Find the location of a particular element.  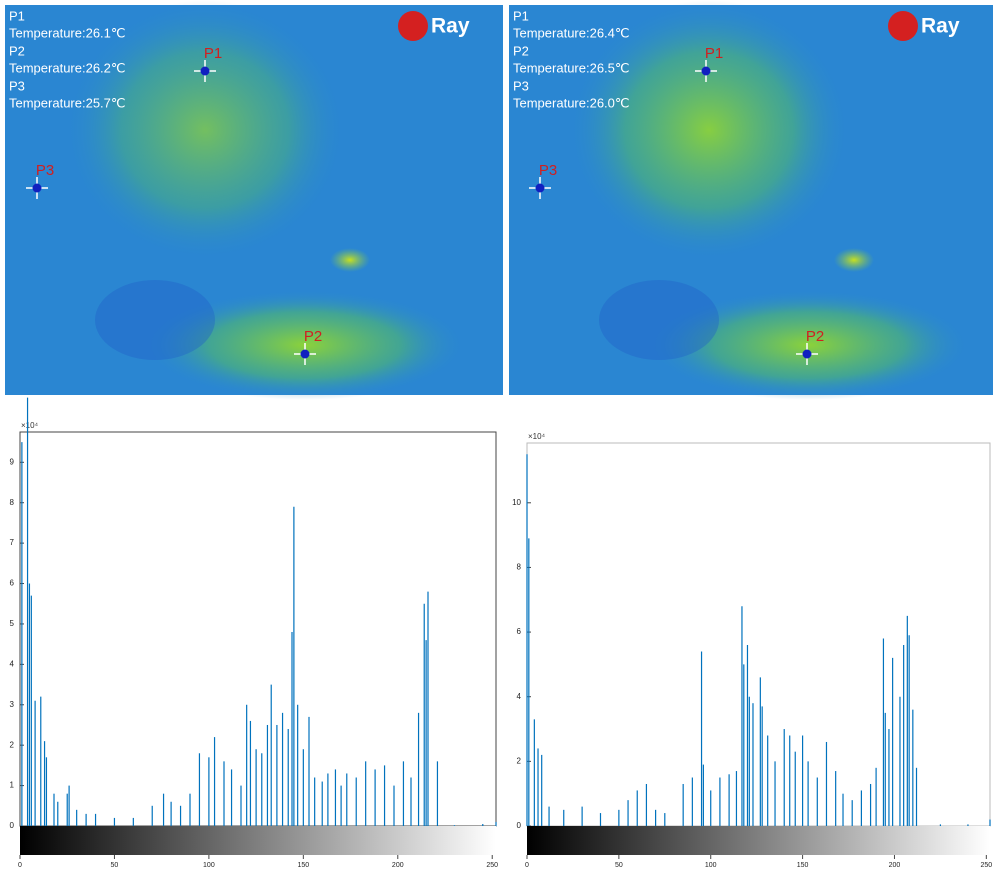

readout-temperature: Temperature:26.0℃ is located at coordinates (571, 102).